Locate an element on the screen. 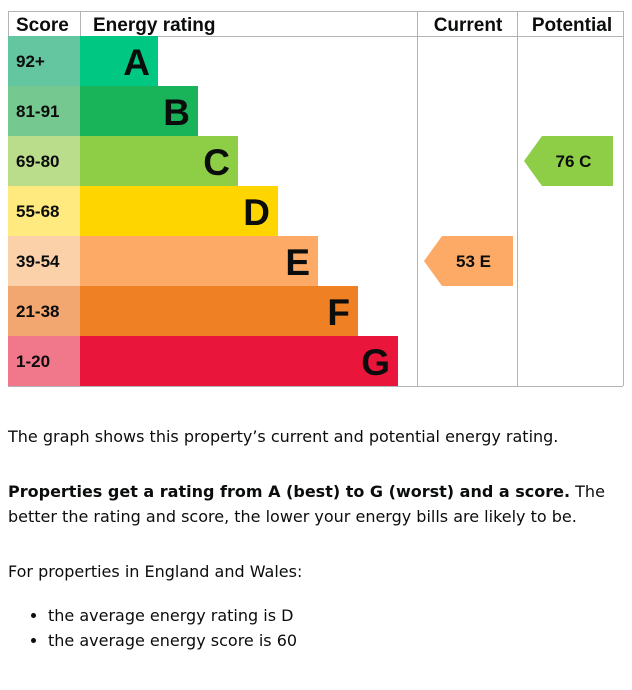 The height and width of the screenshot is (690, 632). band-letter-a: A is located at coordinates (136, 62).